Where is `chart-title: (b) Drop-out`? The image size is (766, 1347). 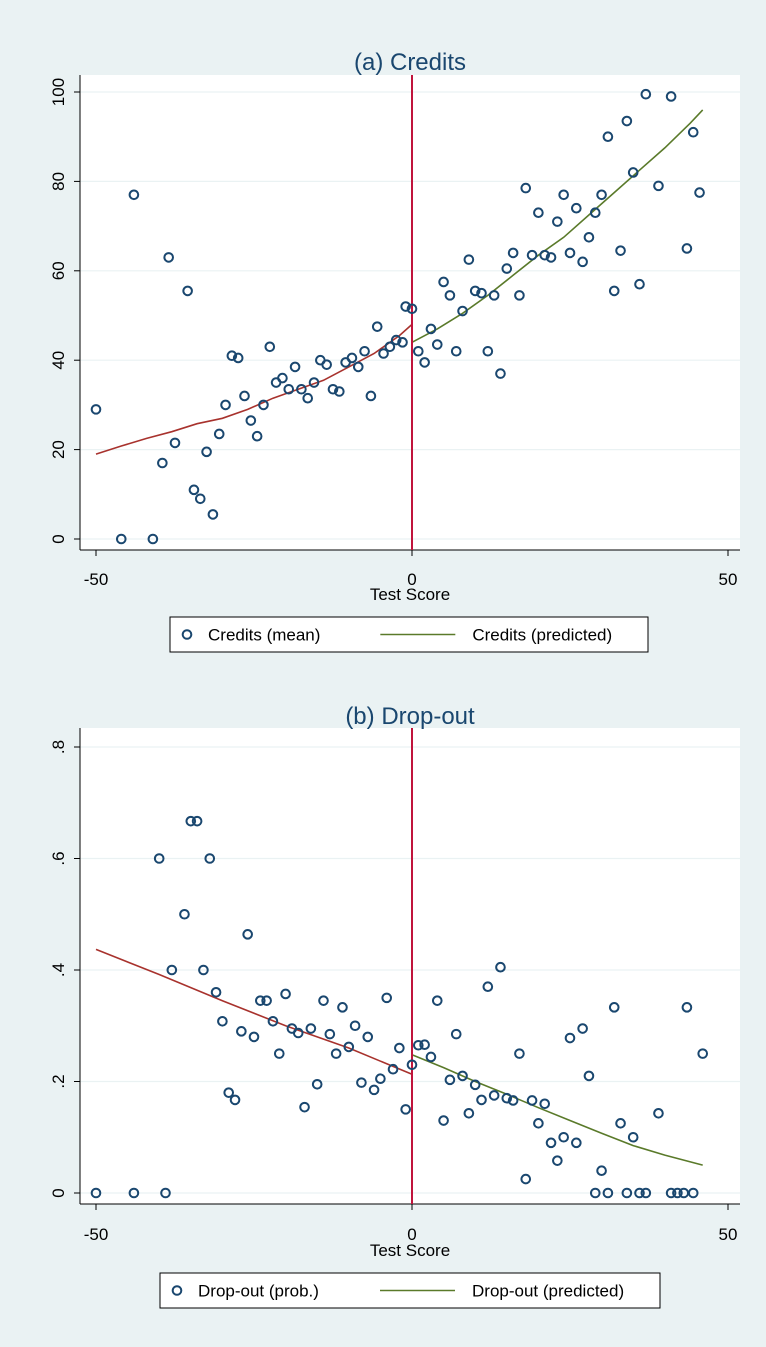 chart-title: (b) Drop-out is located at coordinates (410, 716).